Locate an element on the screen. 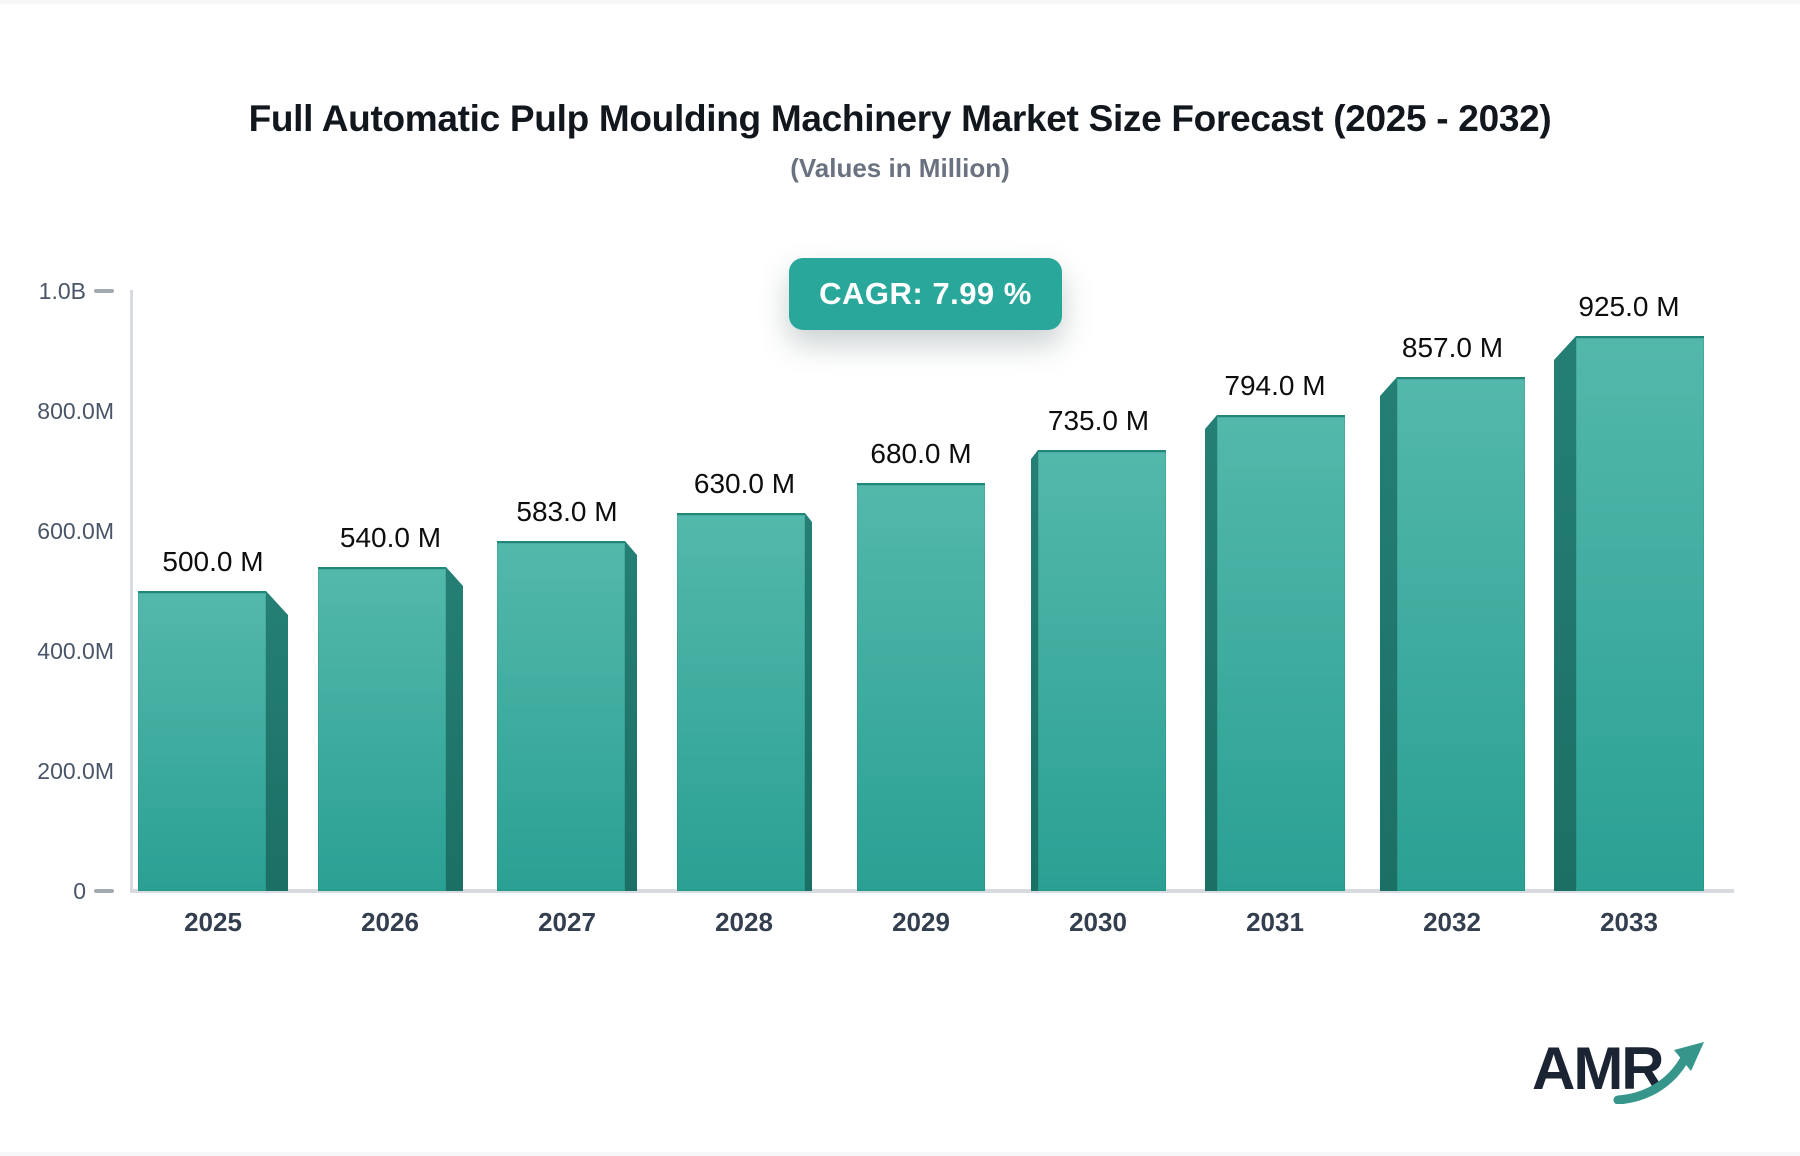  x-axis-year-label: 2027 is located at coordinates (567, 922).